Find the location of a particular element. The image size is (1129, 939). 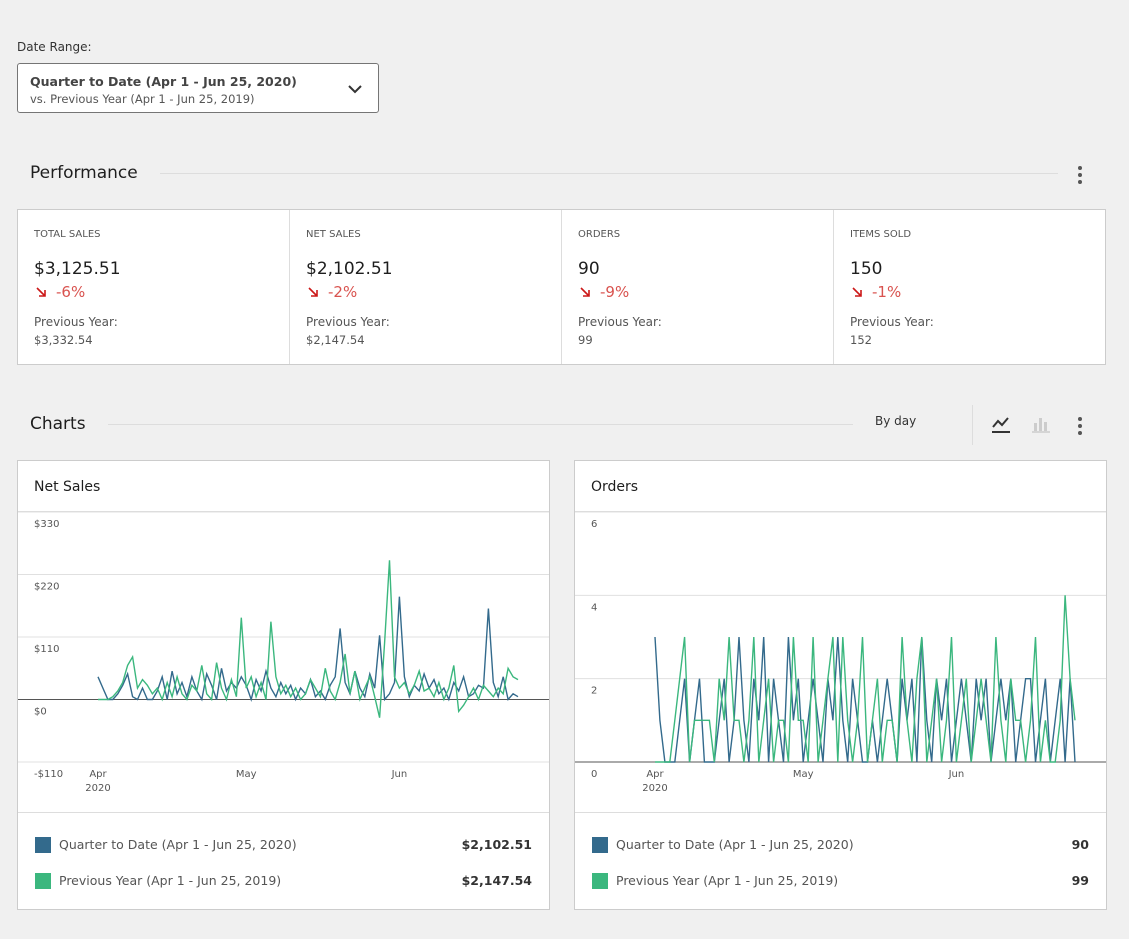

stat-previous: 99 is located at coordinates (585, 340).